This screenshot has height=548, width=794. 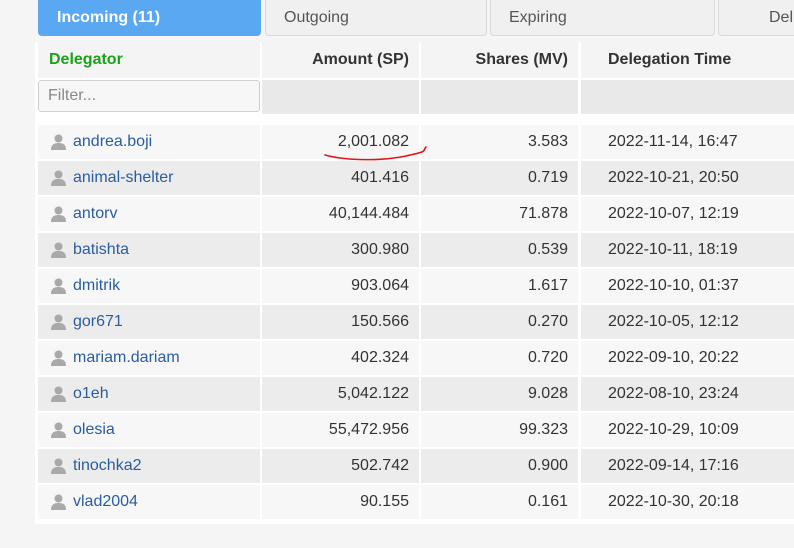 I want to click on shares-cell: 3.583, so click(x=499, y=142).